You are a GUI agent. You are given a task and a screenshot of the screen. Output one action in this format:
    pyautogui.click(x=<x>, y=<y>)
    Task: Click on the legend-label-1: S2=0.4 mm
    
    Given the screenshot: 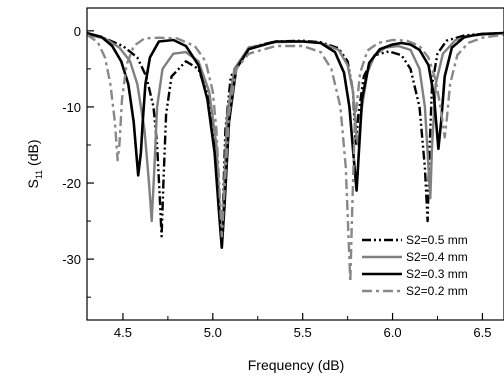 What is the action you would take?
    pyautogui.click(x=437, y=257)
    